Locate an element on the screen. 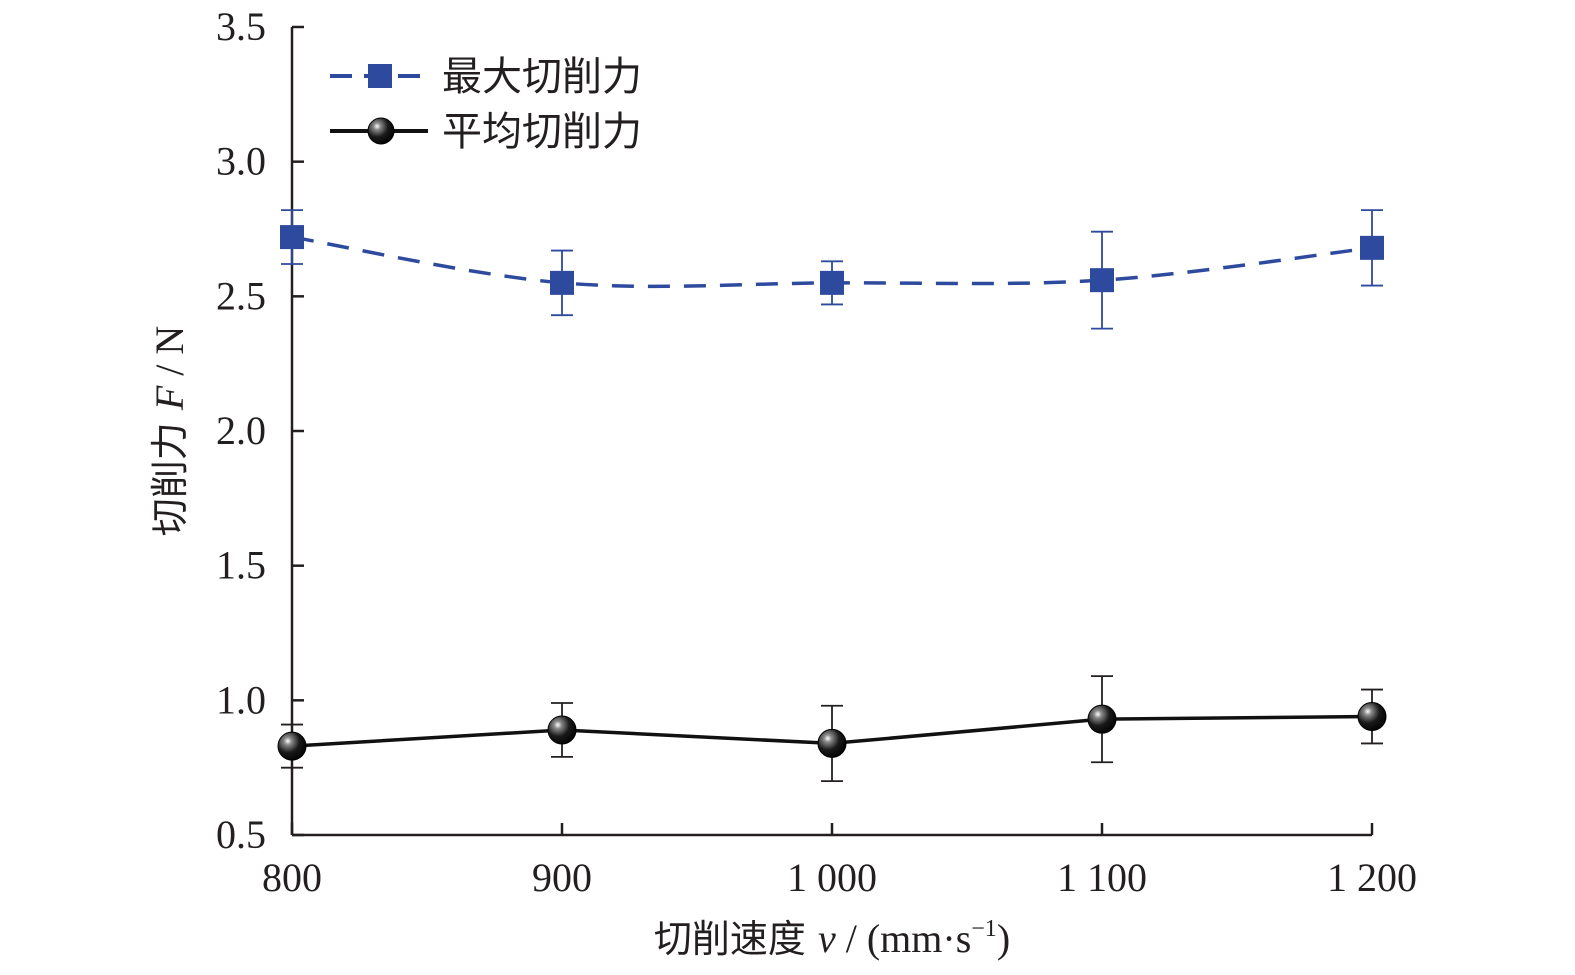 The width and height of the screenshot is (1575, 975). x-axis-title: 切削速度 v / (mm·s−1) is located at coordinates (832, 938).